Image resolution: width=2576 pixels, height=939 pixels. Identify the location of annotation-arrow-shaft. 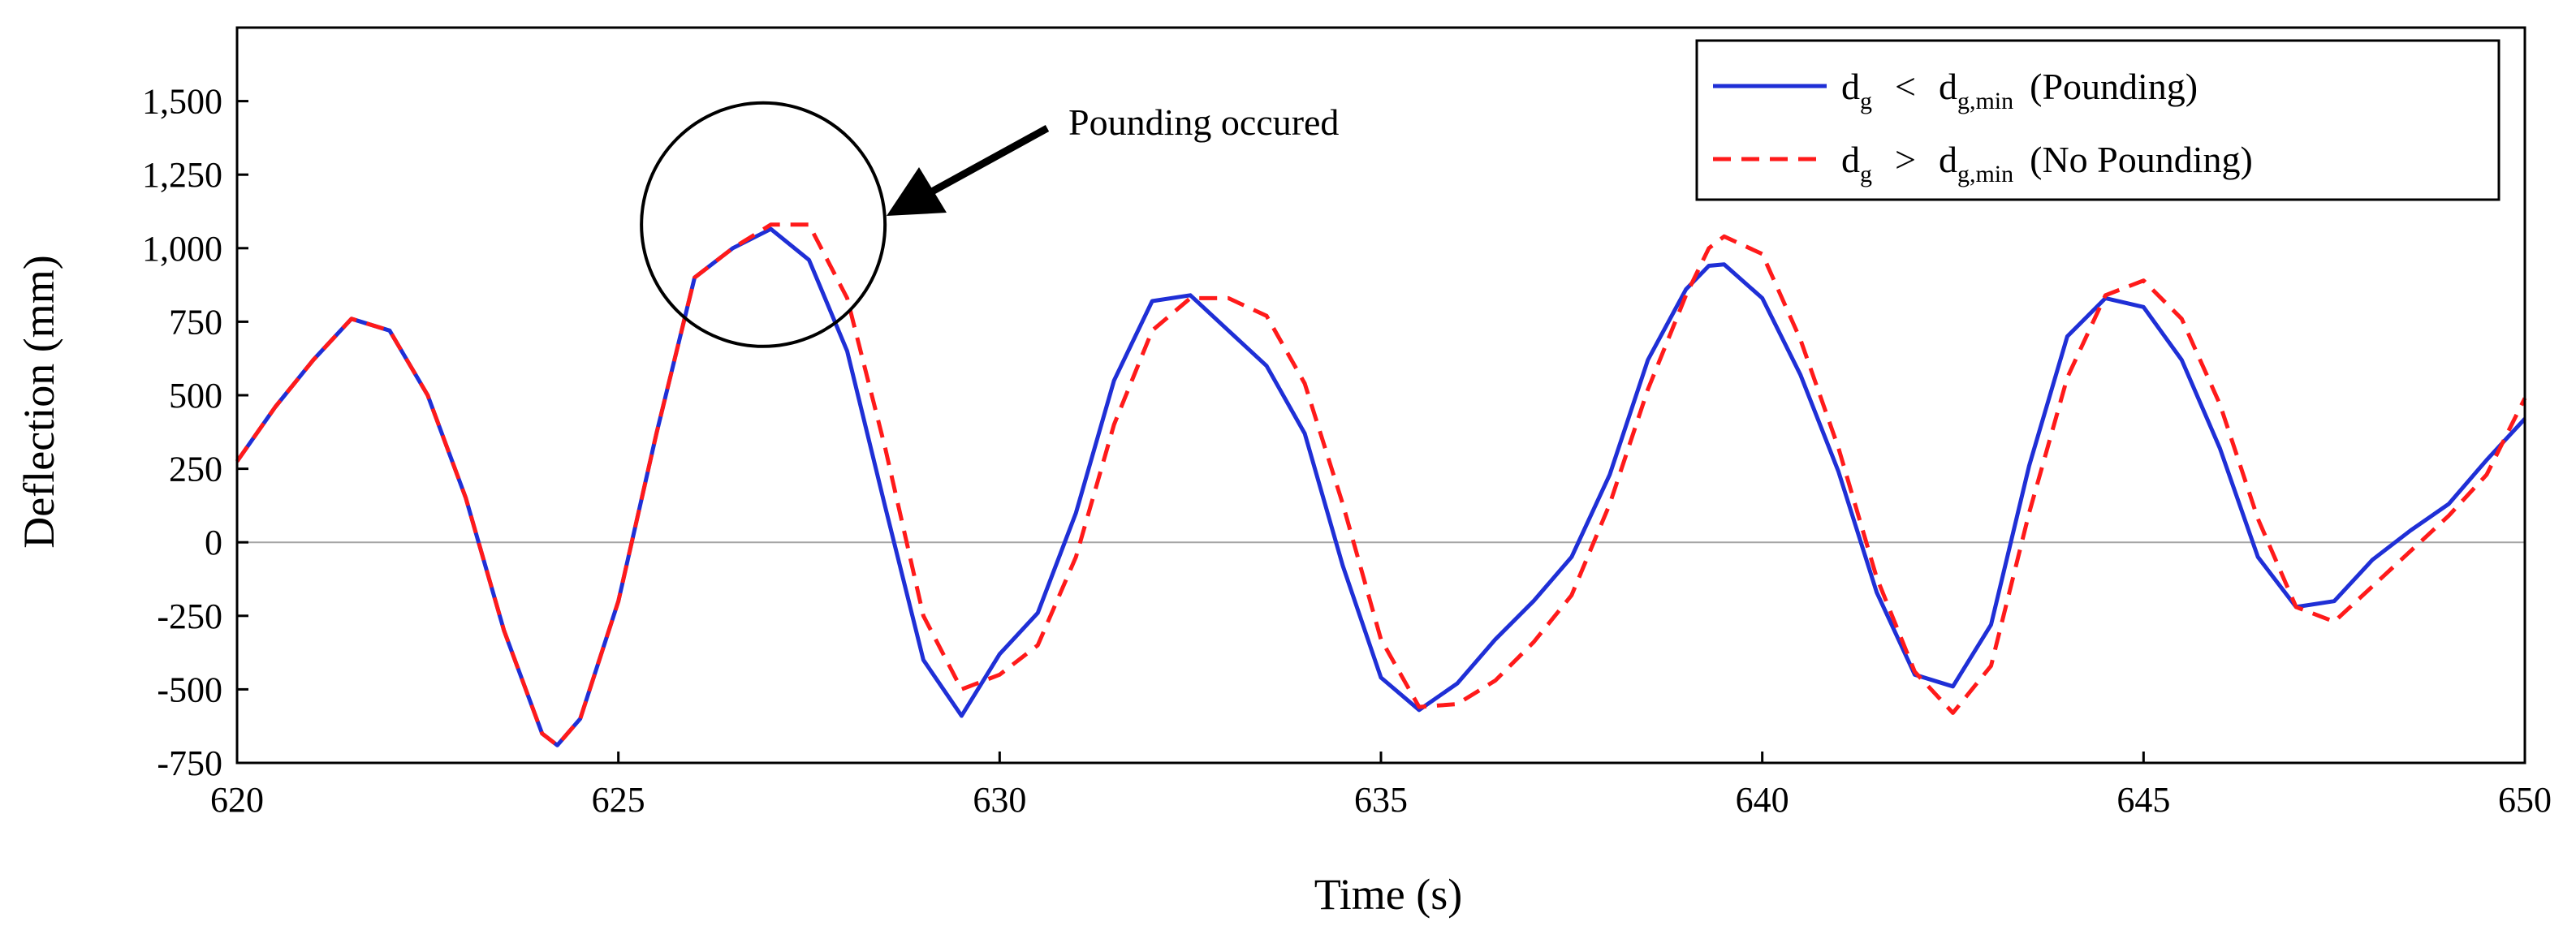
(990, 160).